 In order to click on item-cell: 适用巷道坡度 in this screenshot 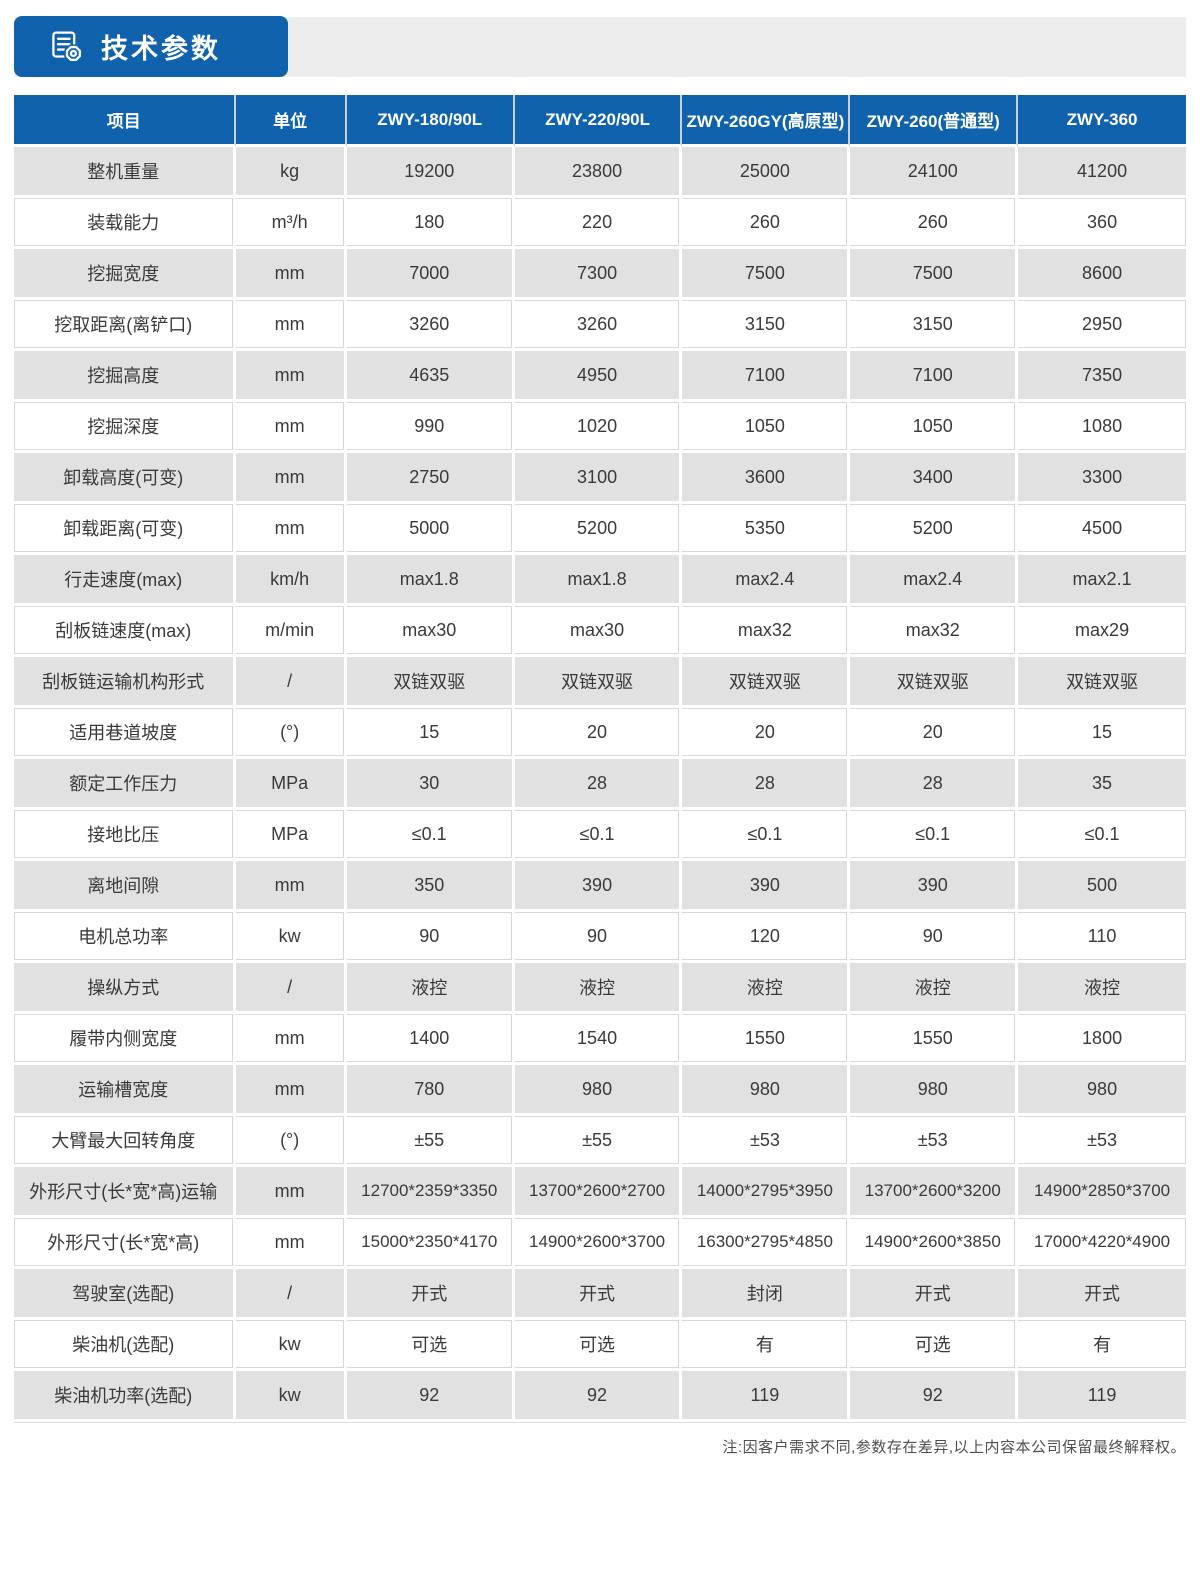, I will do `click(125, 733)`.